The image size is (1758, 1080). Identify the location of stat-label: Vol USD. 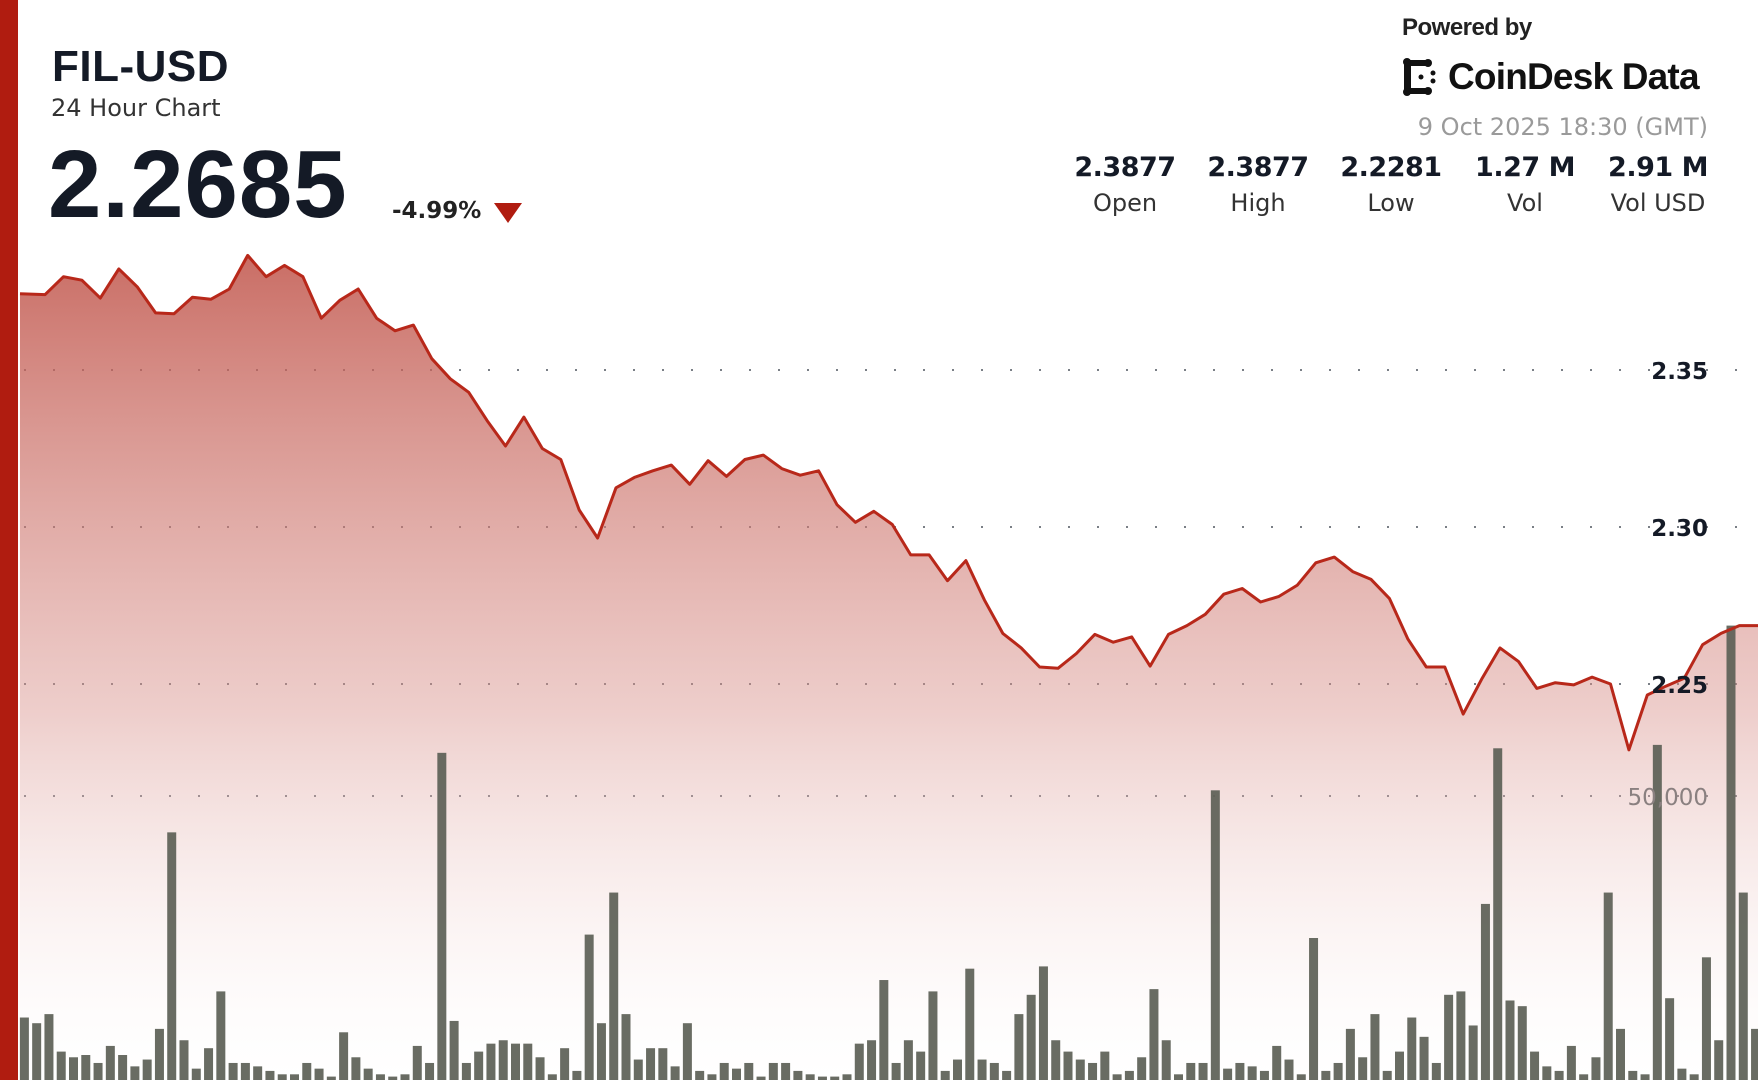
(1658, 203).